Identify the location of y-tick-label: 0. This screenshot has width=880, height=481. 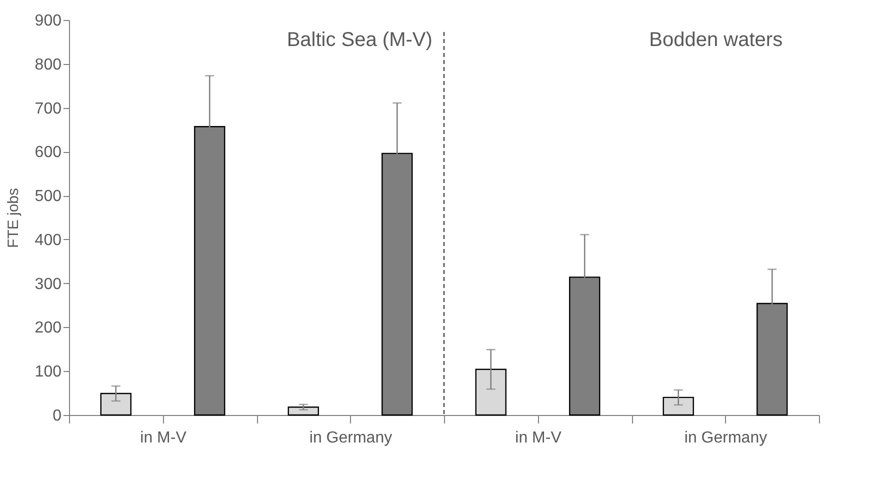
(57, 416).